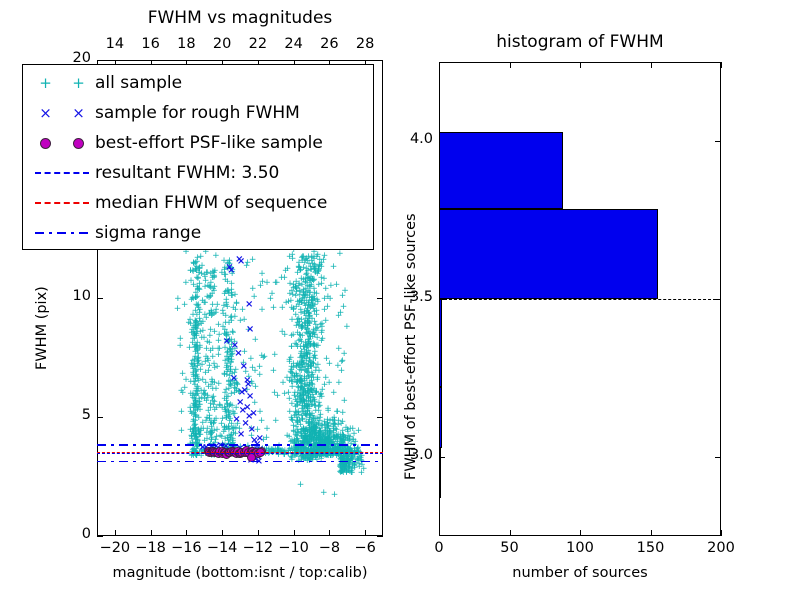 This screenshot has height=600, width=800. What do you see at coordinates (62, 173) in the screenshot?
I see `dashed-line-icon` at bounding box center [62, 173].